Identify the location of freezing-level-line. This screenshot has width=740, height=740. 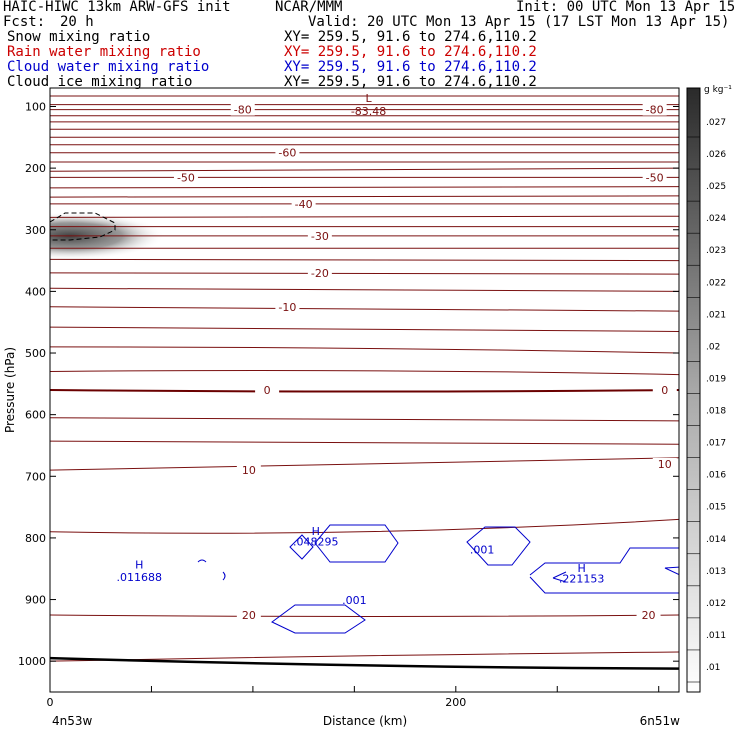
(364, 391).